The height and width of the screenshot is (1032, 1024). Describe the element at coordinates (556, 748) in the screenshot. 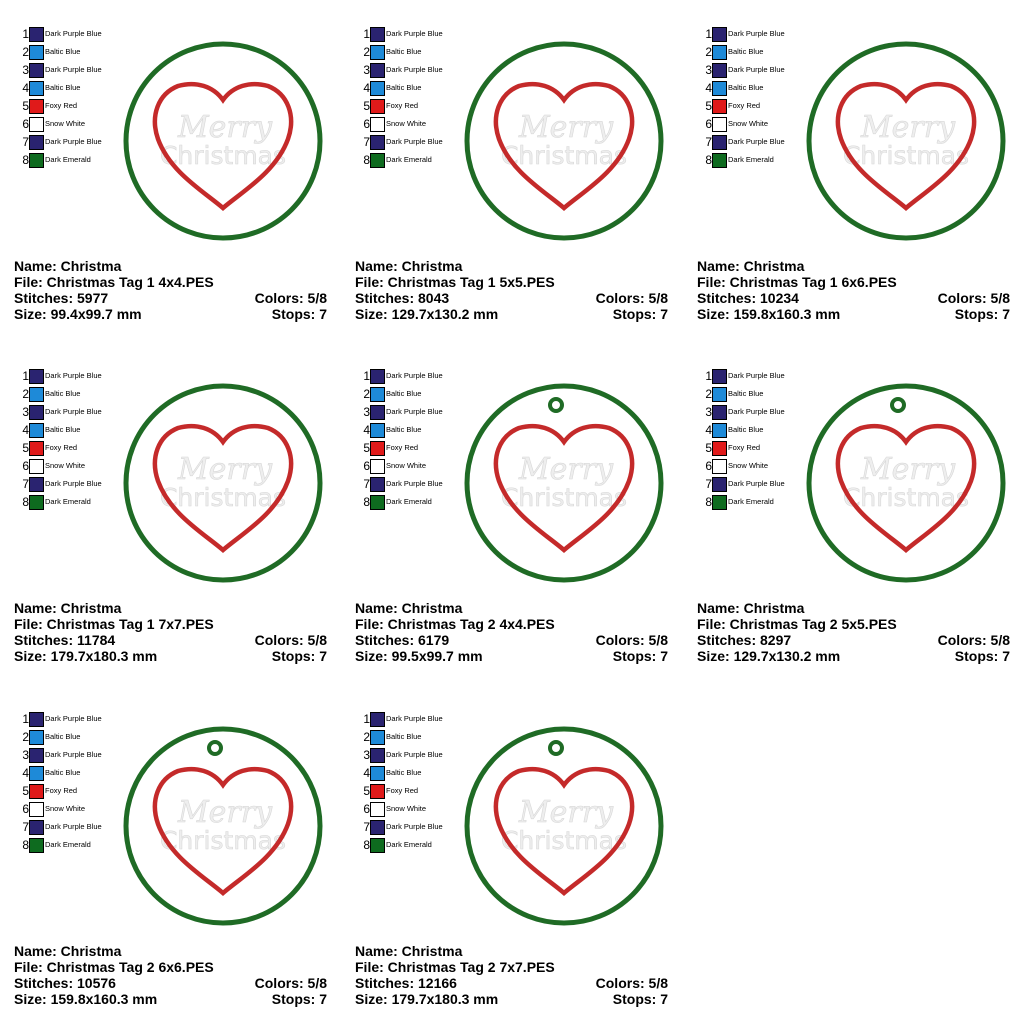

I see `hanging-loop` at that location.